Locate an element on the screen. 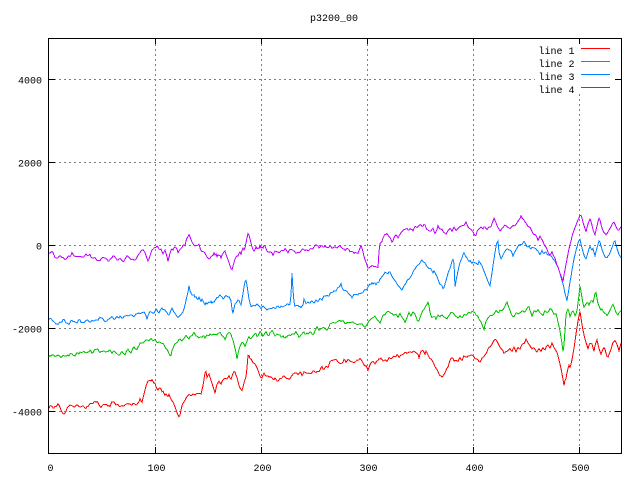 The width and height of the screenshot is (640, 480). svg-text: 4000 is located at coordinates (30, 81).